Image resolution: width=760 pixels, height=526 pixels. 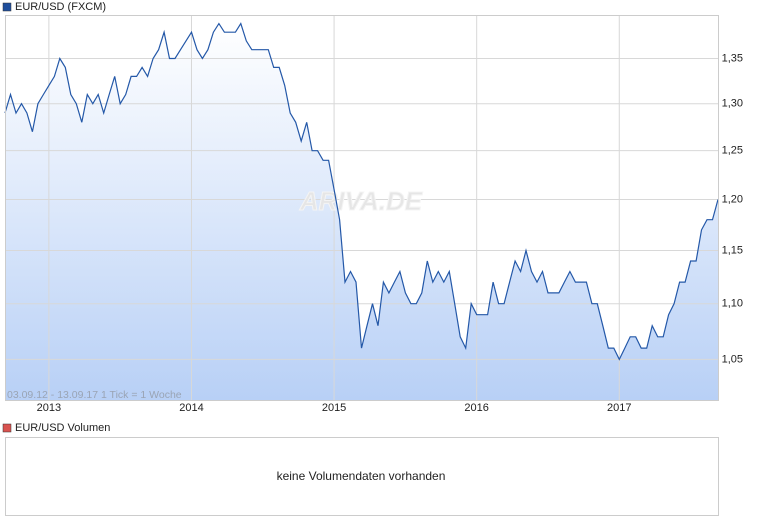 What do you see at coordinates (732, 151) in the screenshot?
I see `y-tick-label: 1,25` at bounding box center [732, 151].